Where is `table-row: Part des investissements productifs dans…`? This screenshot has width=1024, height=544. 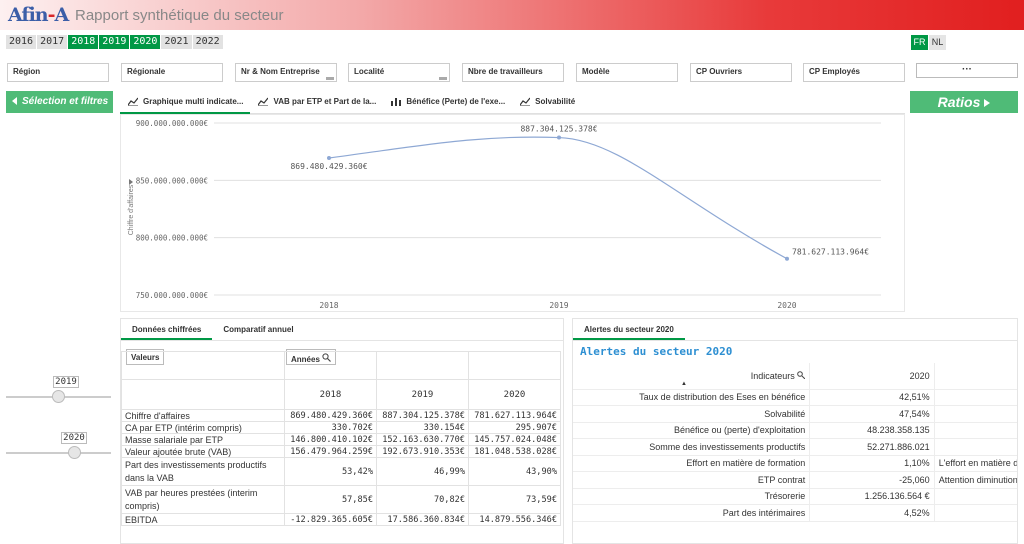
table-row: Part des investissements productifs dans… is located at coordinates (341, 471).